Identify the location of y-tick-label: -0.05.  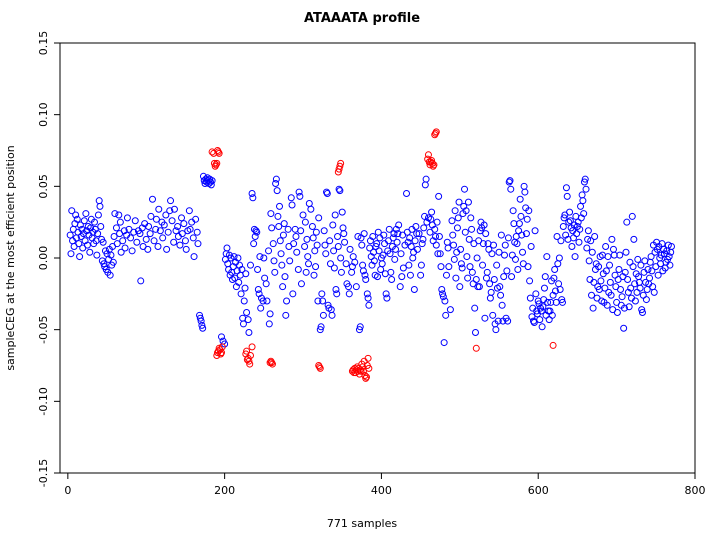
(43, 329).